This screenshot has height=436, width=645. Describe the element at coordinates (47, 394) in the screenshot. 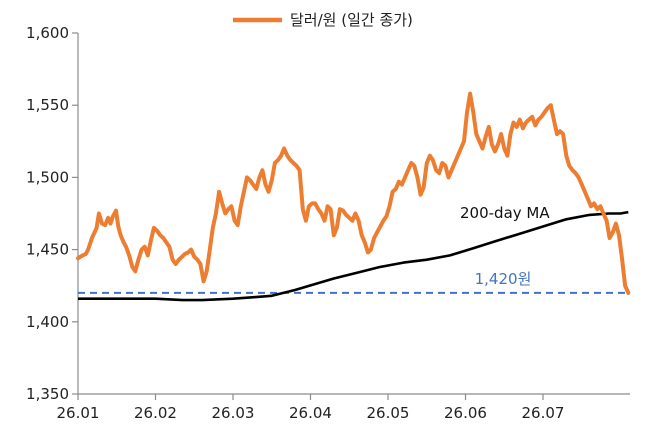

I see `y-tick-label: 1,350` at that location.